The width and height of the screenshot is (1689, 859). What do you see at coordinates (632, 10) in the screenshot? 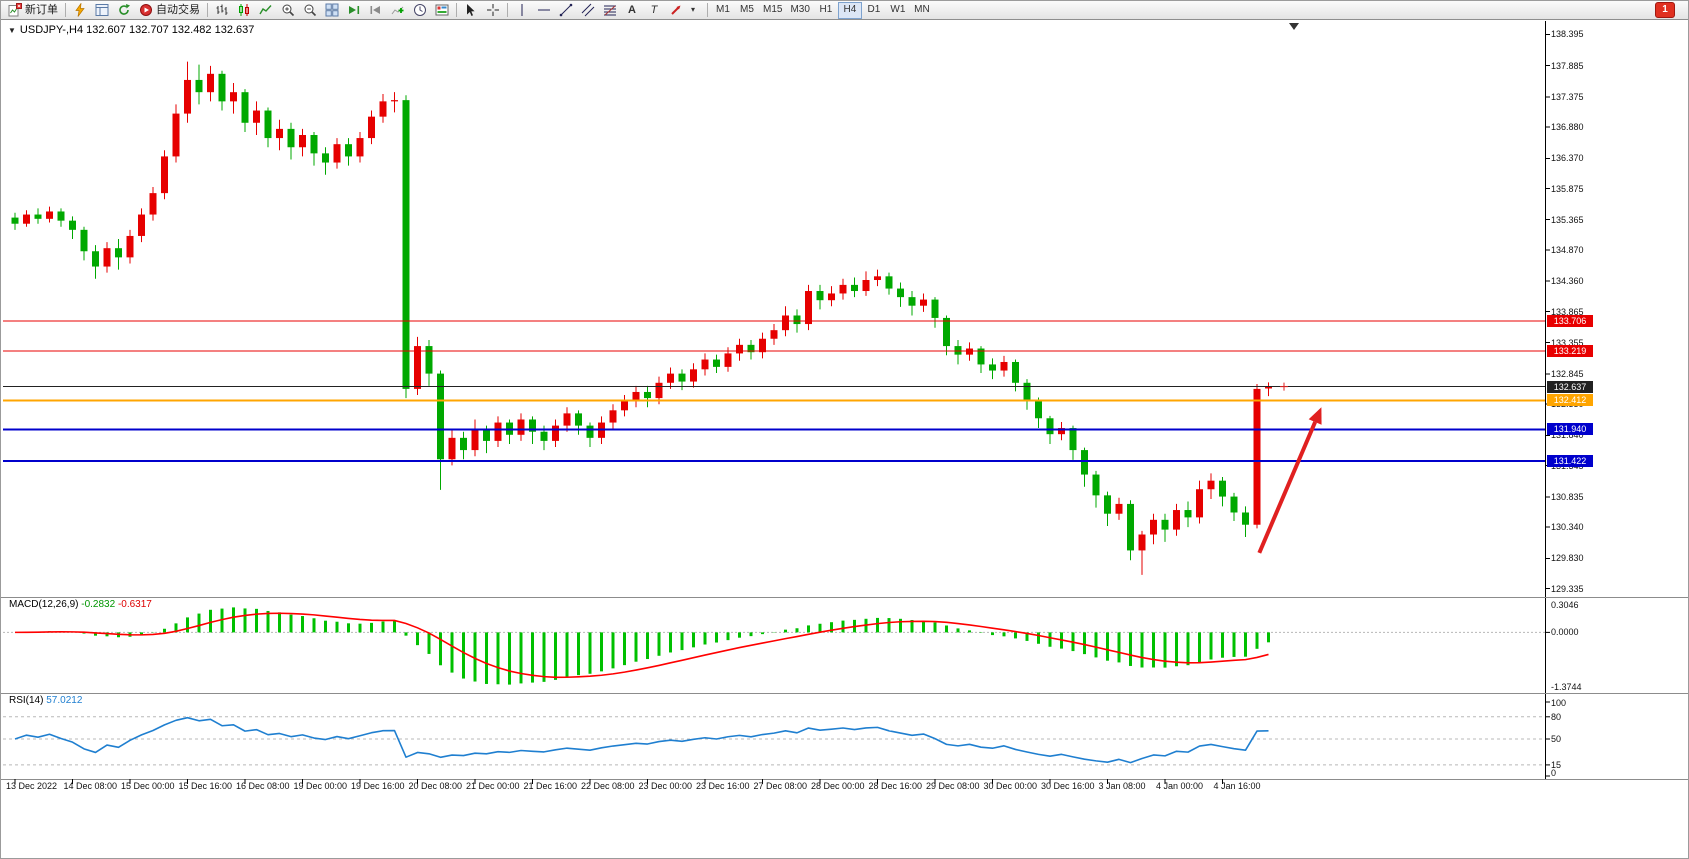
I see `text-tool-button: A` at bounding box center [632, 10].